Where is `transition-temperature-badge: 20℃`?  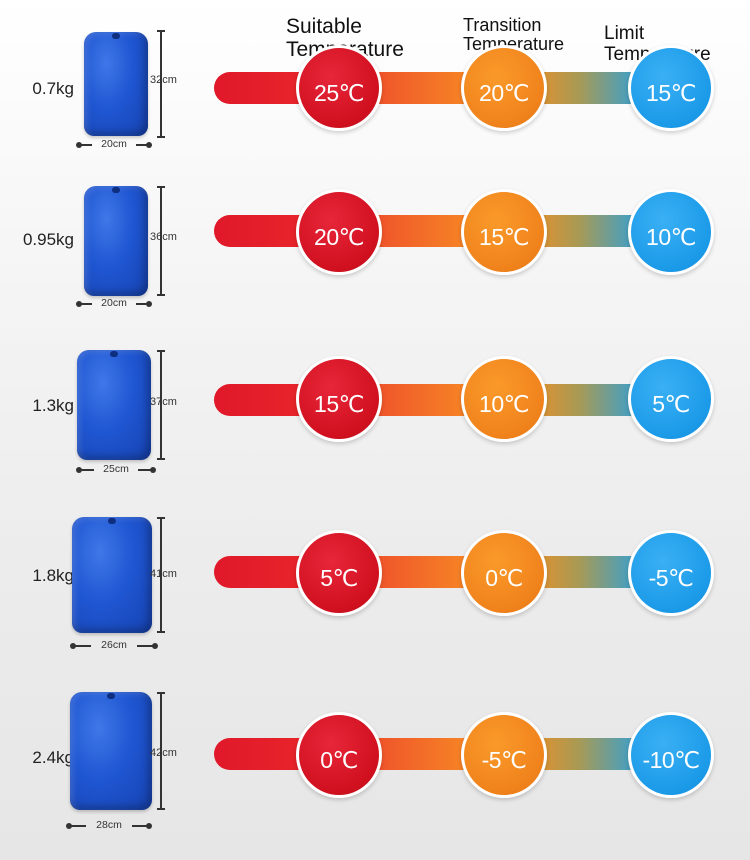 transition-temperature-badge: 20℃ is located at coordinates (504, 88).